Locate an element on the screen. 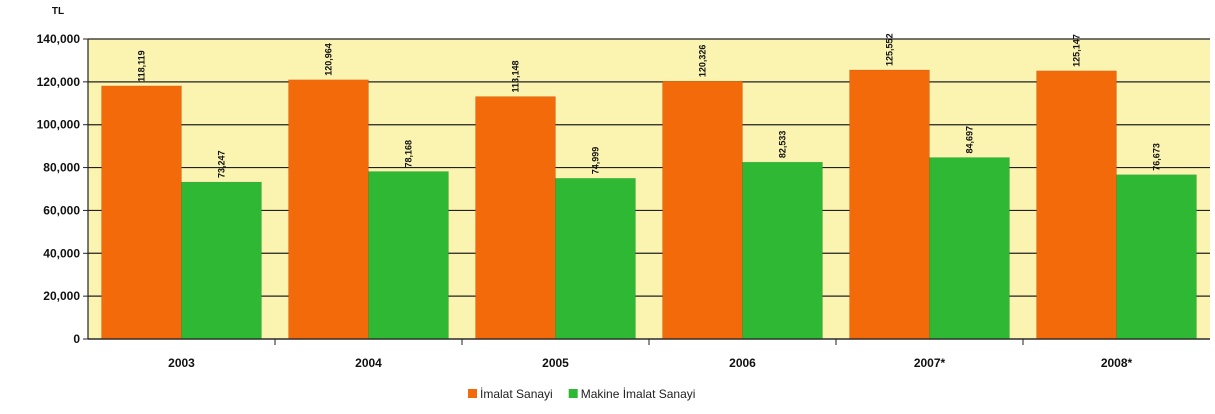 This screenshot has height=414, width=1215. data-label: 120,326 is located at coordinates (703, 61).